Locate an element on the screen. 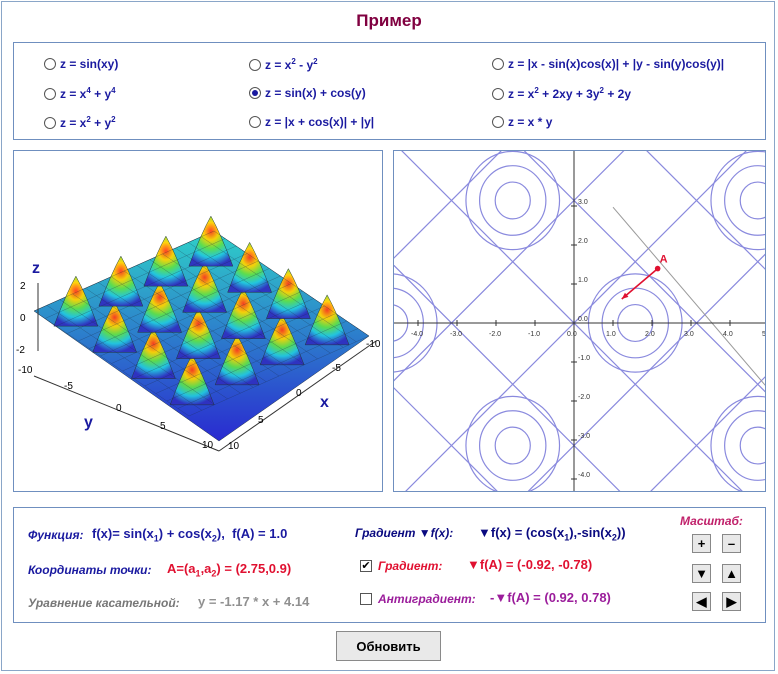 The image size is (778, 674). x-axis is located at coordinates (297, 396).